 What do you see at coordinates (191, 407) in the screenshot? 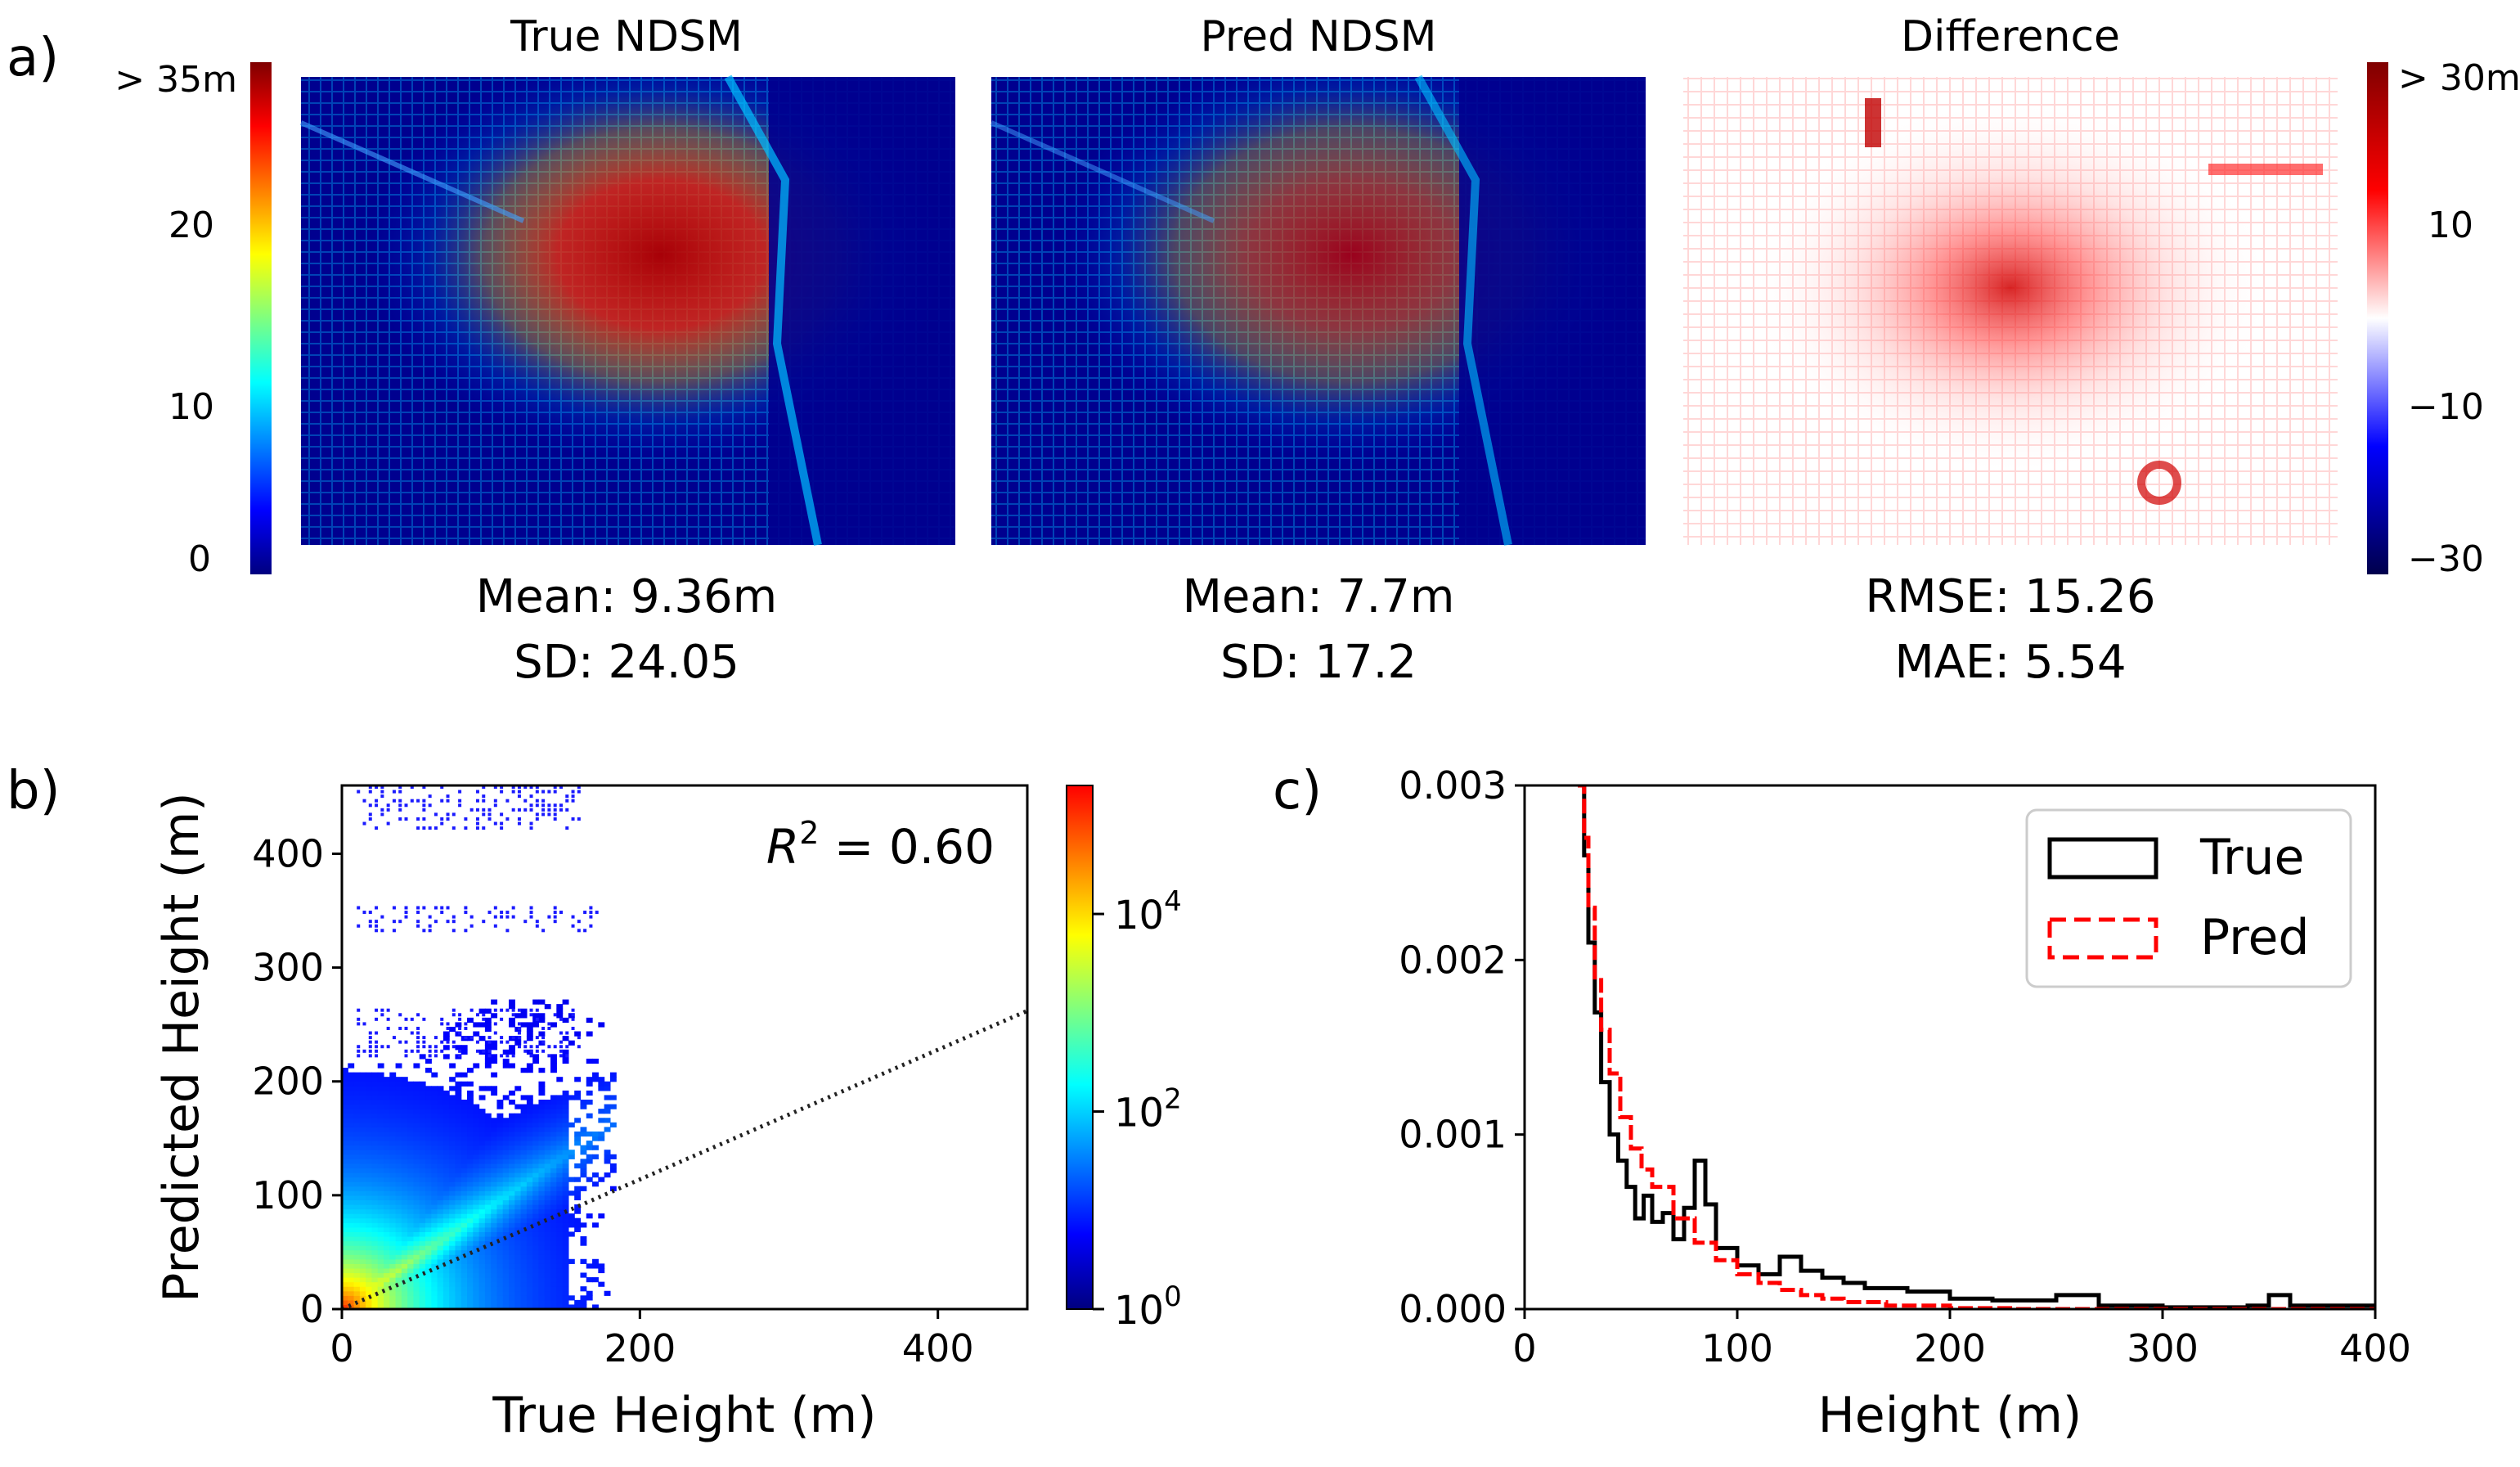
I see `left-colorbar-label: 10` at bounding box center [191, 407].